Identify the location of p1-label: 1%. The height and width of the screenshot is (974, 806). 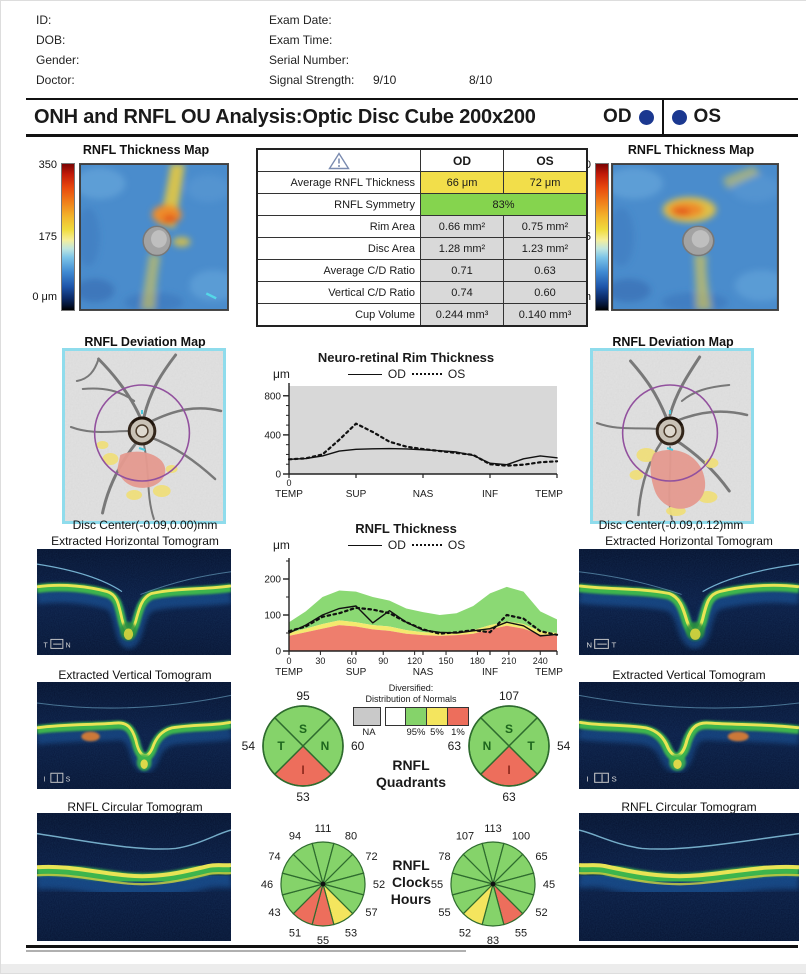
(458, 732).